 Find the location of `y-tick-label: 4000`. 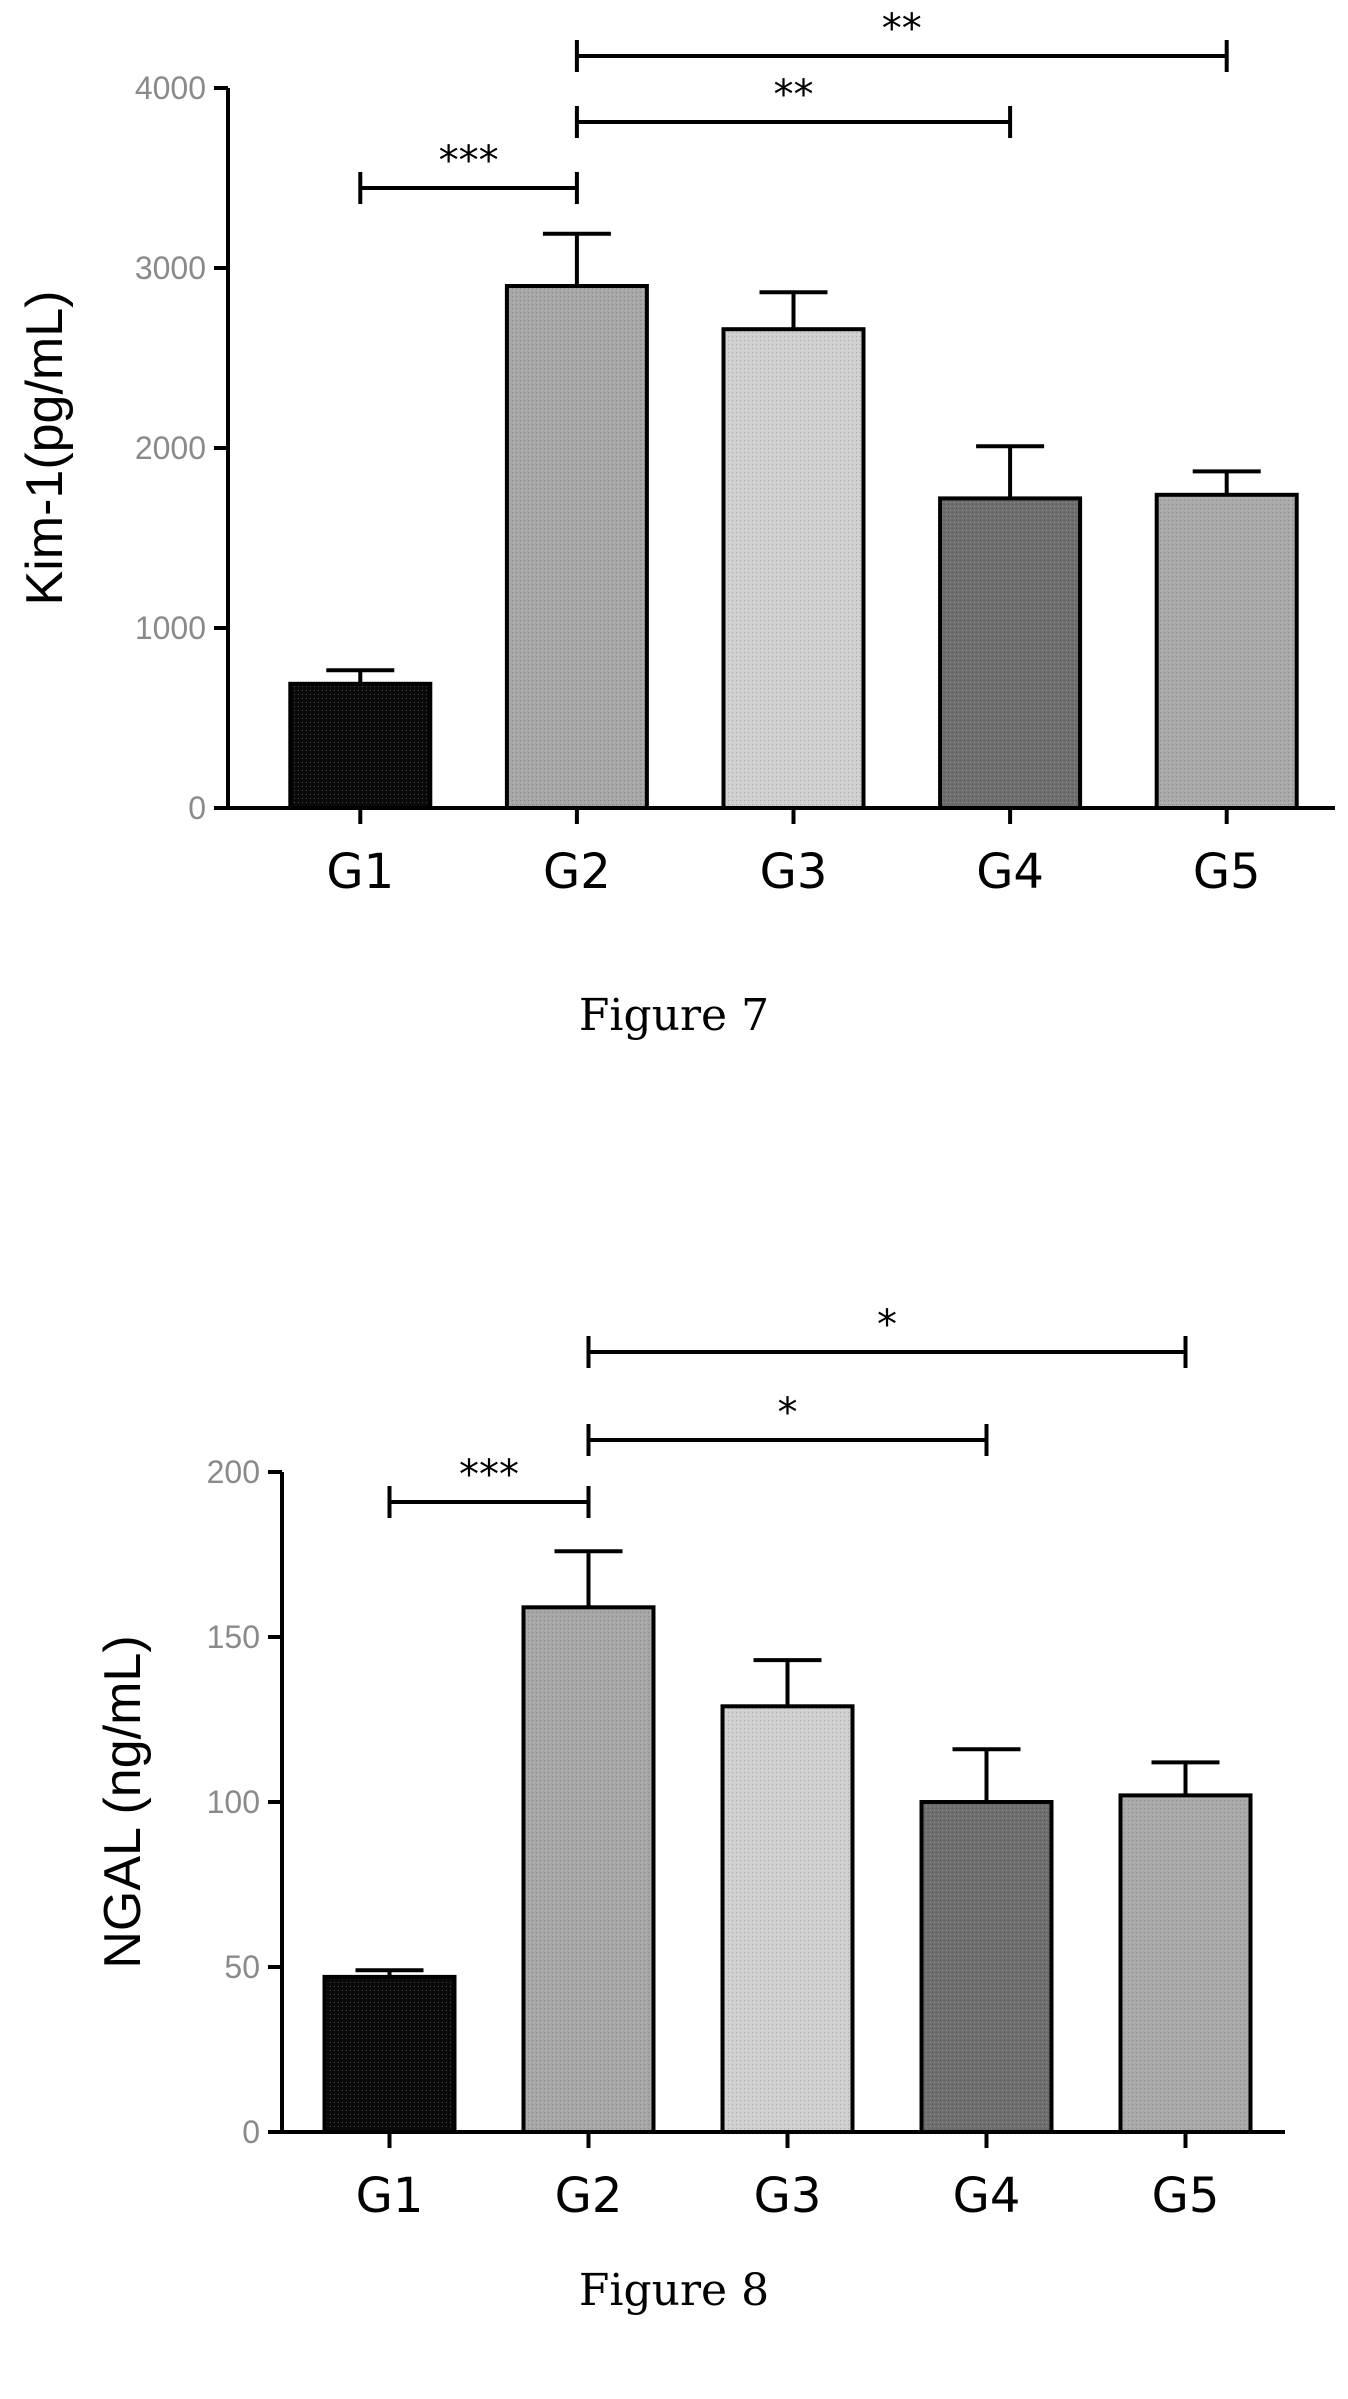

y-tick-label: 4000 is located at coordinates (170, 88).